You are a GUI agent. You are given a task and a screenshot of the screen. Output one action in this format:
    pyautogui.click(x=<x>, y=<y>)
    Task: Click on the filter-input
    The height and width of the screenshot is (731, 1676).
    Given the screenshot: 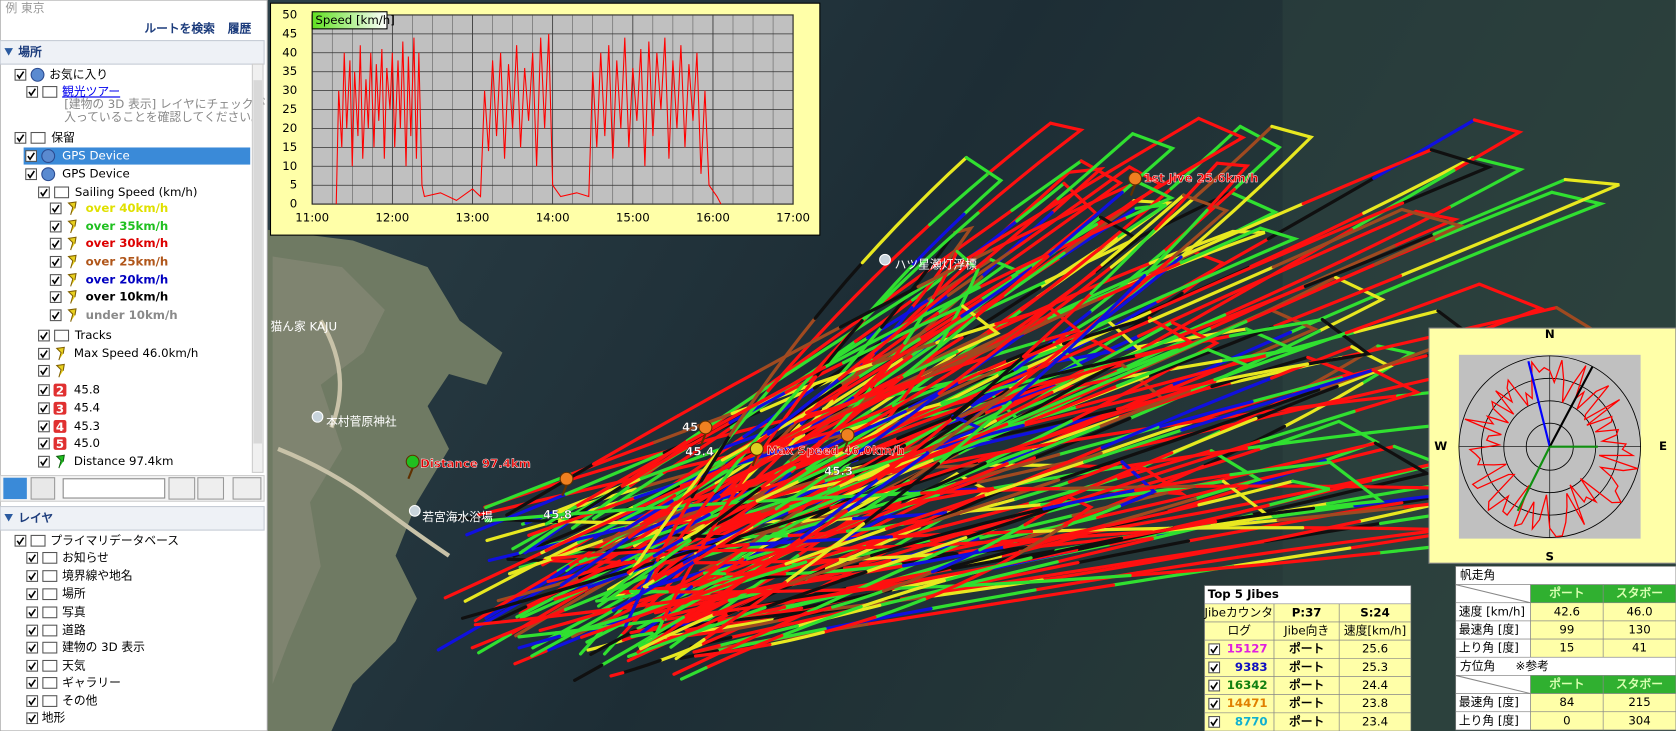 What is the action you would take?
    pyautogui.click(x=114, y=488)
    